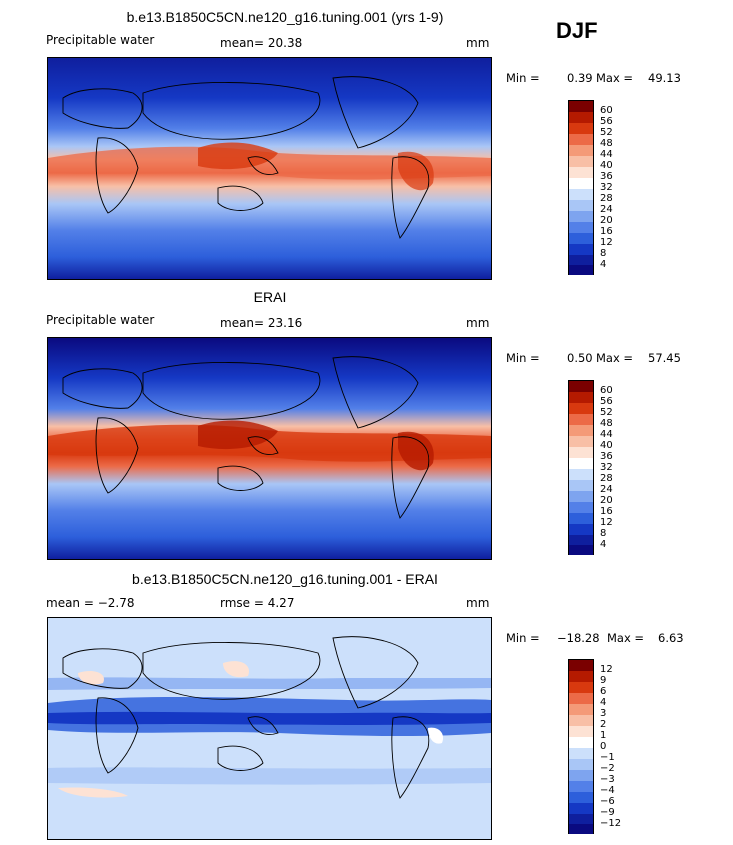  Describe the element at coordinates (606, 390) in the screenshot. I see `colorbar-2-label: 60` at that location.